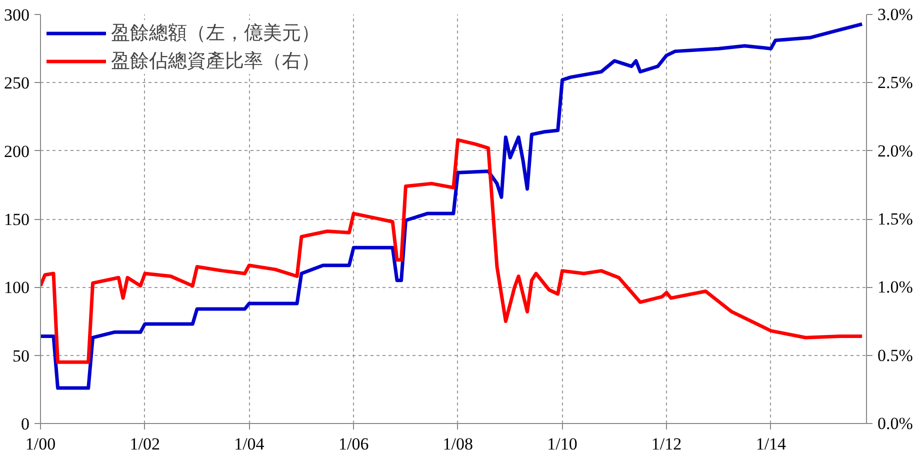  What do you see at coordinates (562, 444) in the screenshot?
I see `x-tick-label: 1/10` at bounding box center [562, 444].